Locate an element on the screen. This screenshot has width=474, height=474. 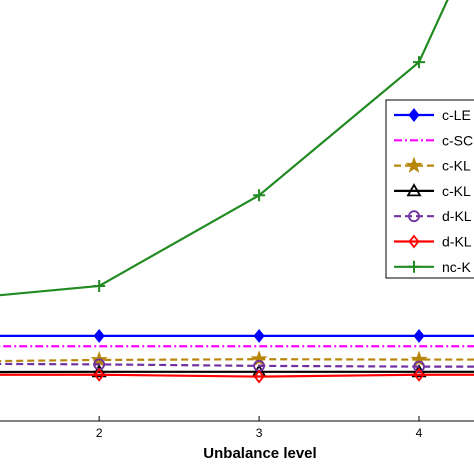
legend-box is located at coordinates (429, 189).